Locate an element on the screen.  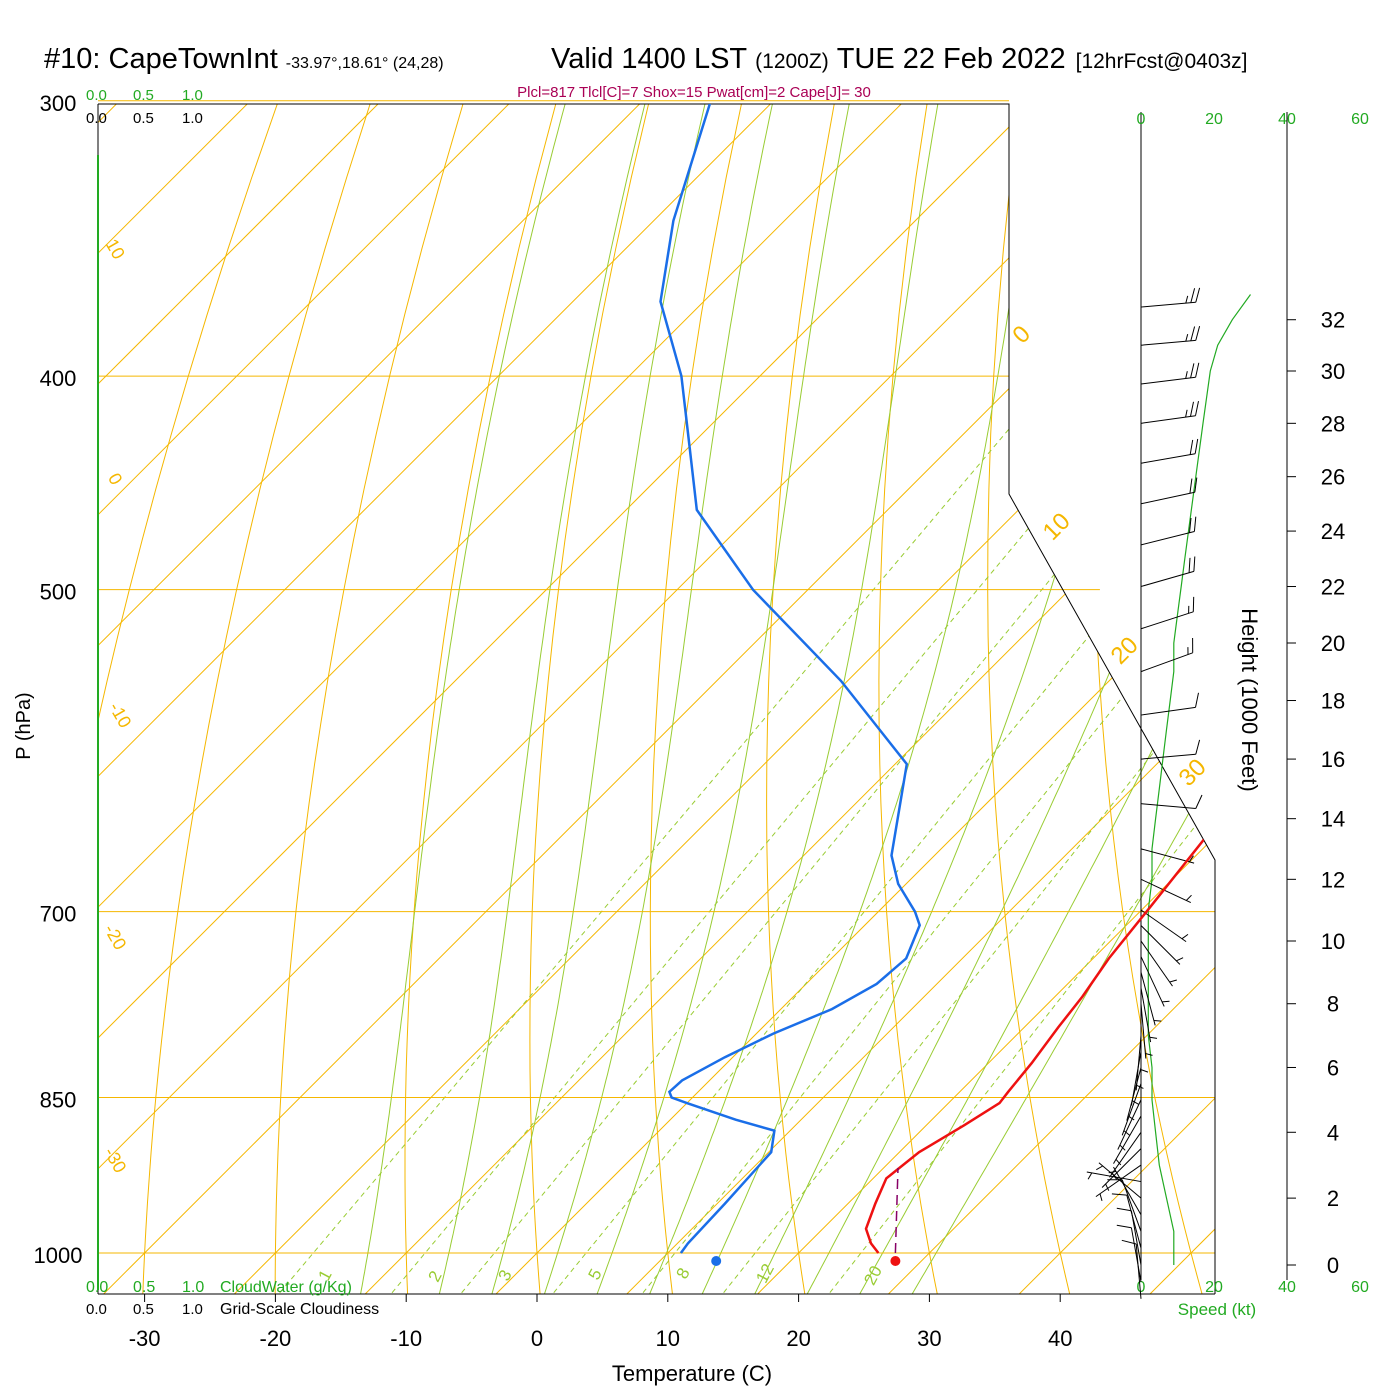
top-green-scale-0: 0.0 is located at coordinates (96, 95).